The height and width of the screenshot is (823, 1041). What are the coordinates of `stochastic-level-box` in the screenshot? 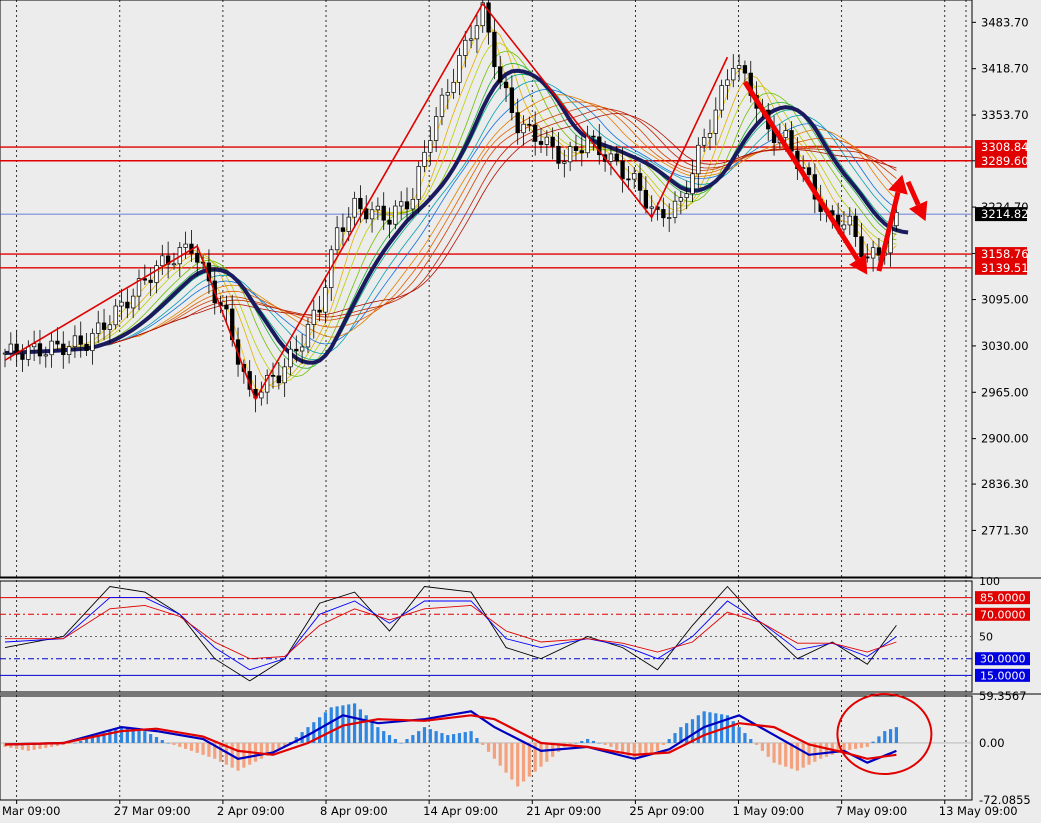 It's located at (1002, 659).